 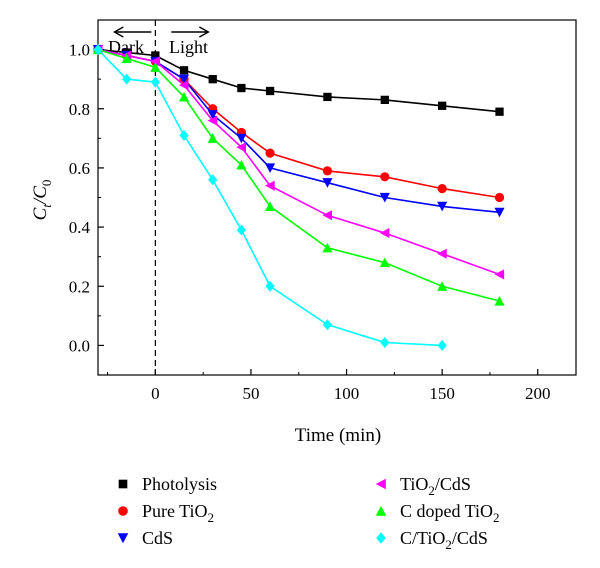 I want to click on legend-item: C doped TiO2, so click(x=437, y=513).